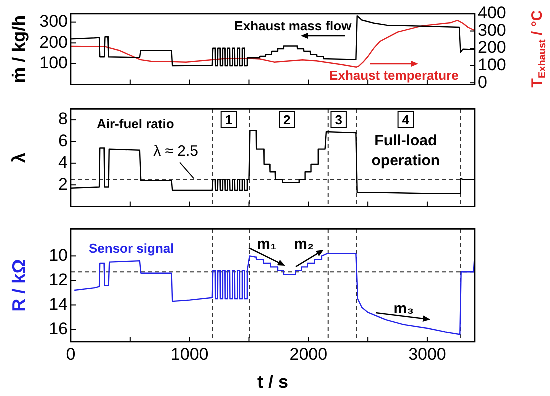 The width and height of the screenshot is (550, 396). Describe the element at coordinates (63, 140) in the screenshot. I see `y-tick-label: 6` at that location.